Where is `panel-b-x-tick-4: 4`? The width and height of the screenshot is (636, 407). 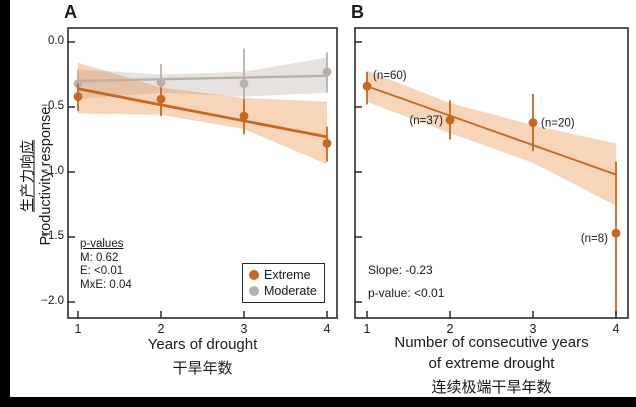
panel-b-x-tick-4: 4 is located at coordinates (616, 329).